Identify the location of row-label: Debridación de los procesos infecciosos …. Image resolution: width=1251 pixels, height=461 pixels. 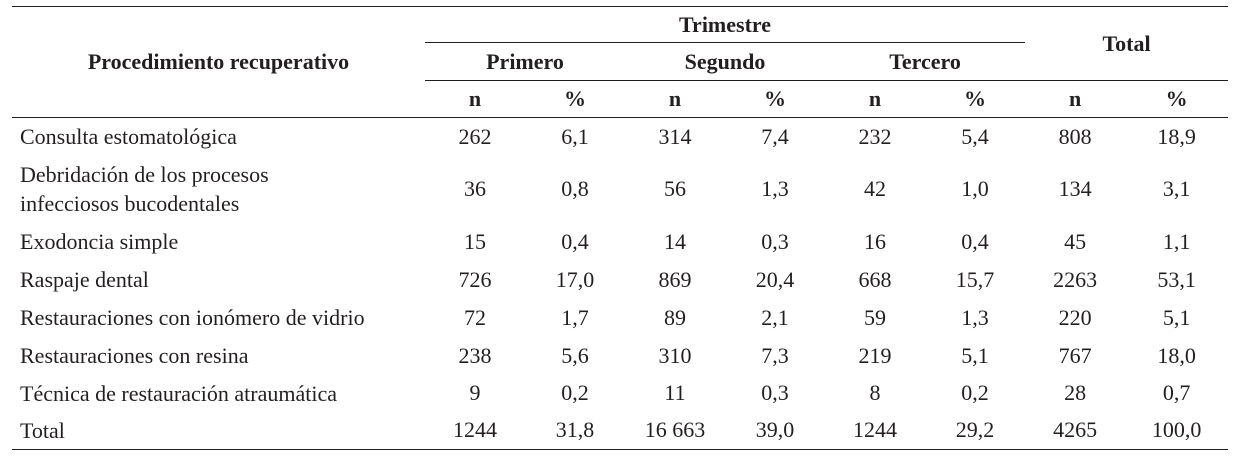
(144, 189).